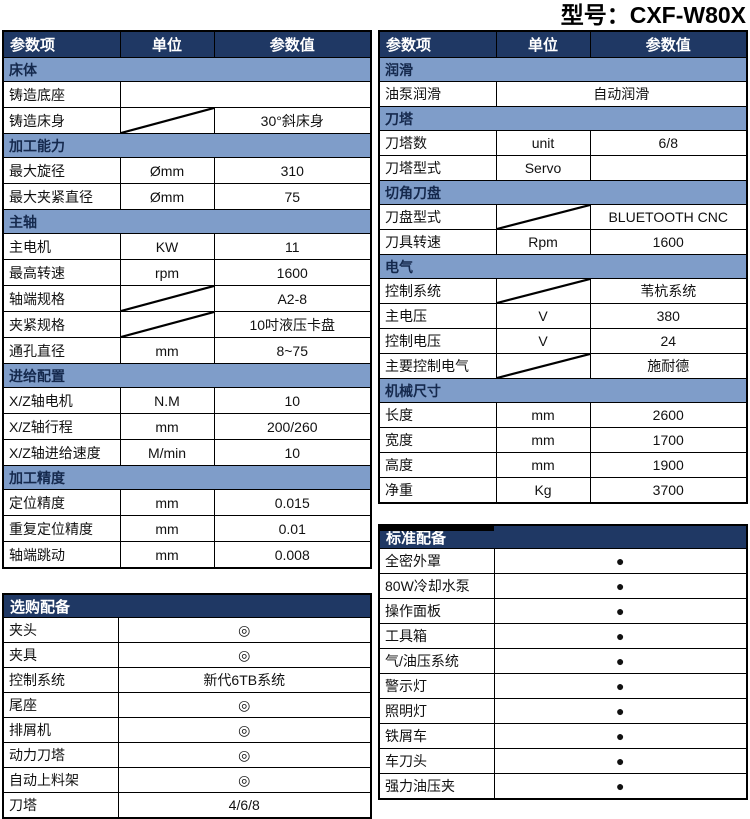 This screenshot has height=819, width=750. Describe the element at coordinates (292, 555) in the screenshot. I see `row-value: 0.008` at that location.